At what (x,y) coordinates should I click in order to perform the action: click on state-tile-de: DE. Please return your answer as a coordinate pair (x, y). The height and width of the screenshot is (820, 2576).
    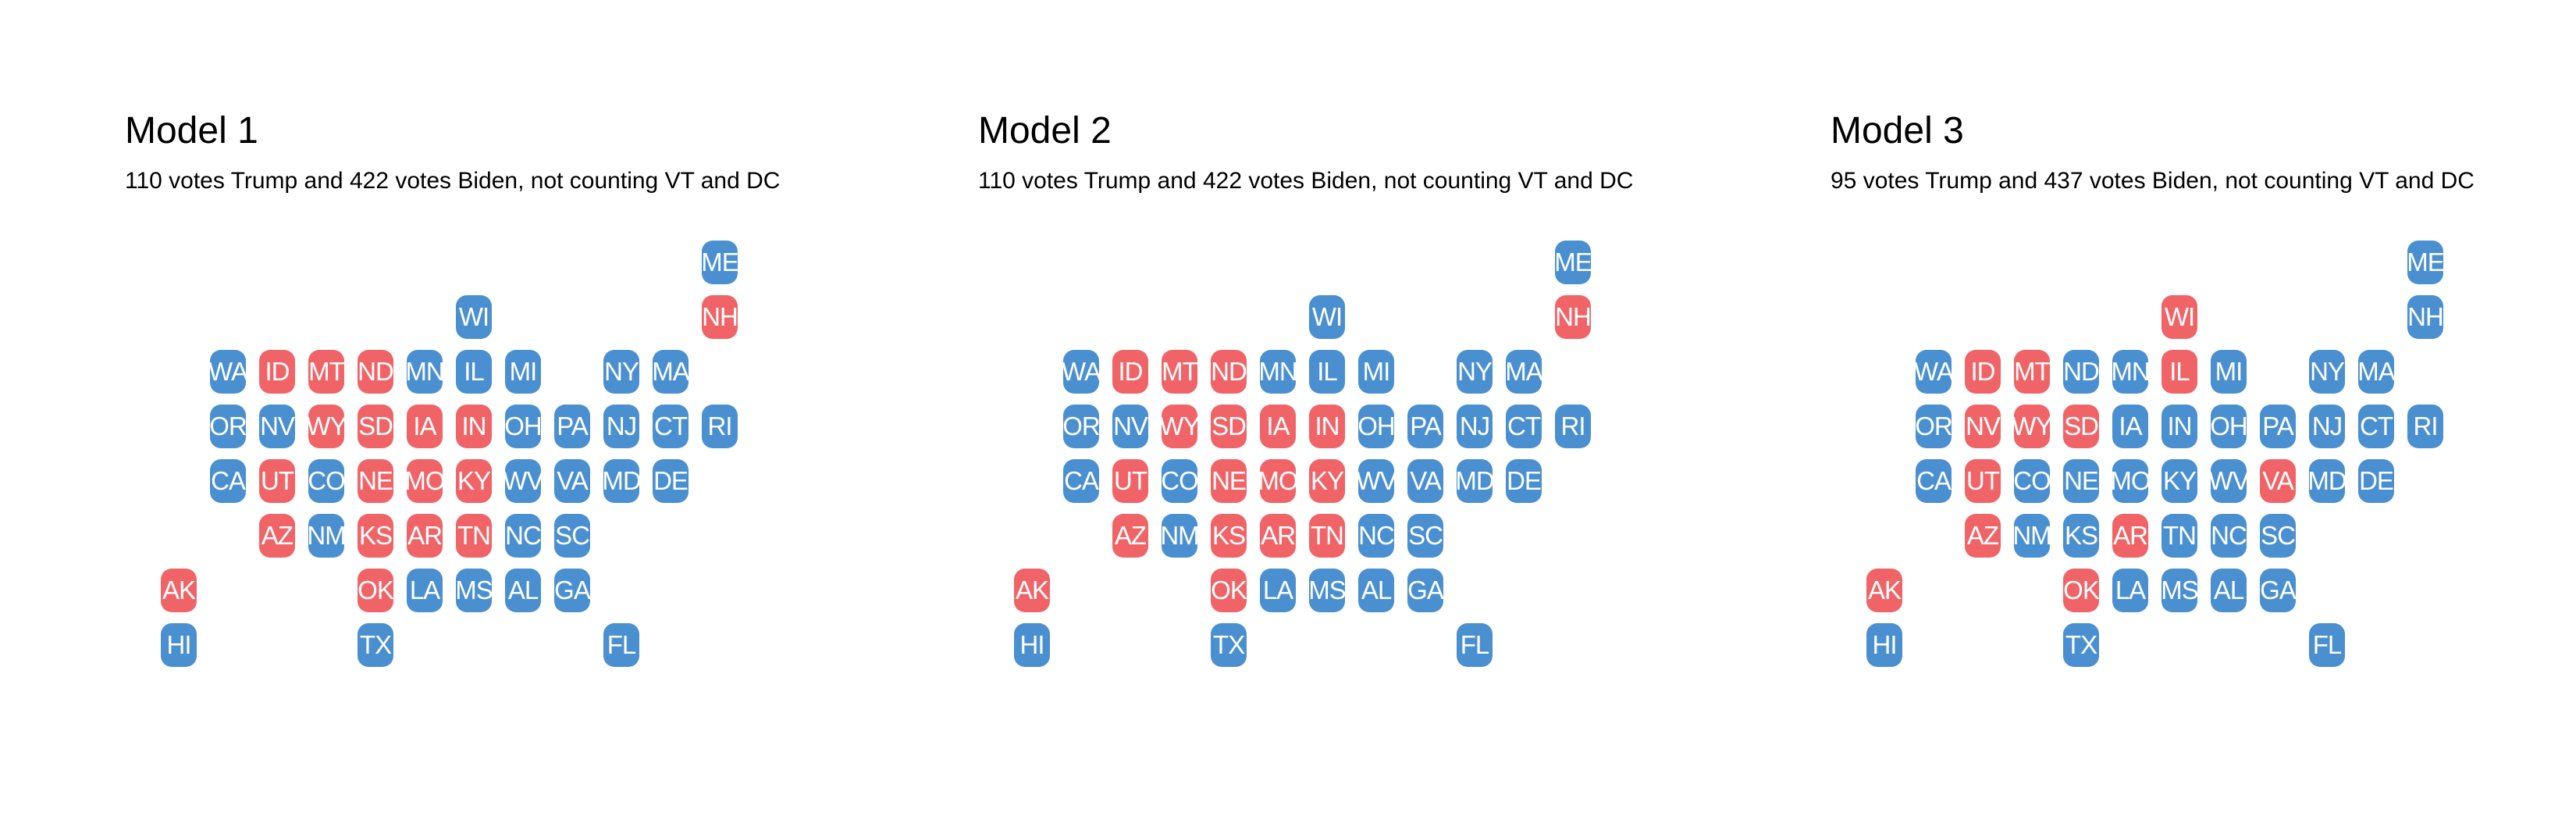
    Looking at the image, I should click on (2376, 481).